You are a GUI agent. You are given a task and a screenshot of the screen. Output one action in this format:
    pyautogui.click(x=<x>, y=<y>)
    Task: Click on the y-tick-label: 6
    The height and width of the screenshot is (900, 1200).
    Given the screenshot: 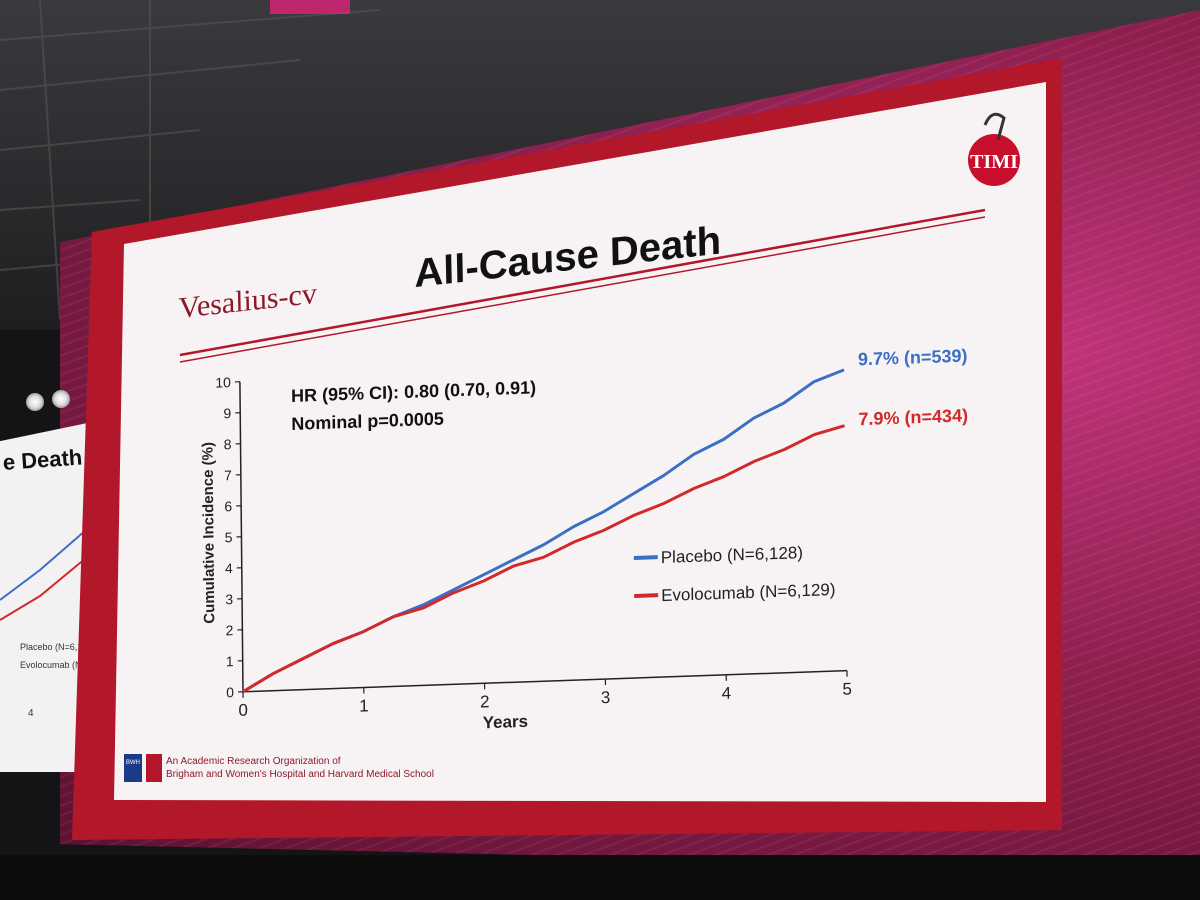 What is the action you would take?
    pyautogui.click(x=228, y=506)
    